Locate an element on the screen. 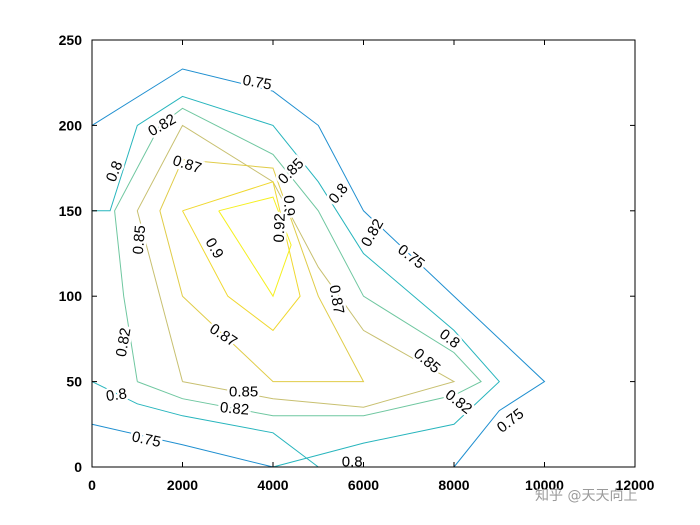 The width and height of the screenshot is (700, 525). x-tick-label-1: 2000 is located at coordinates (182, 485).